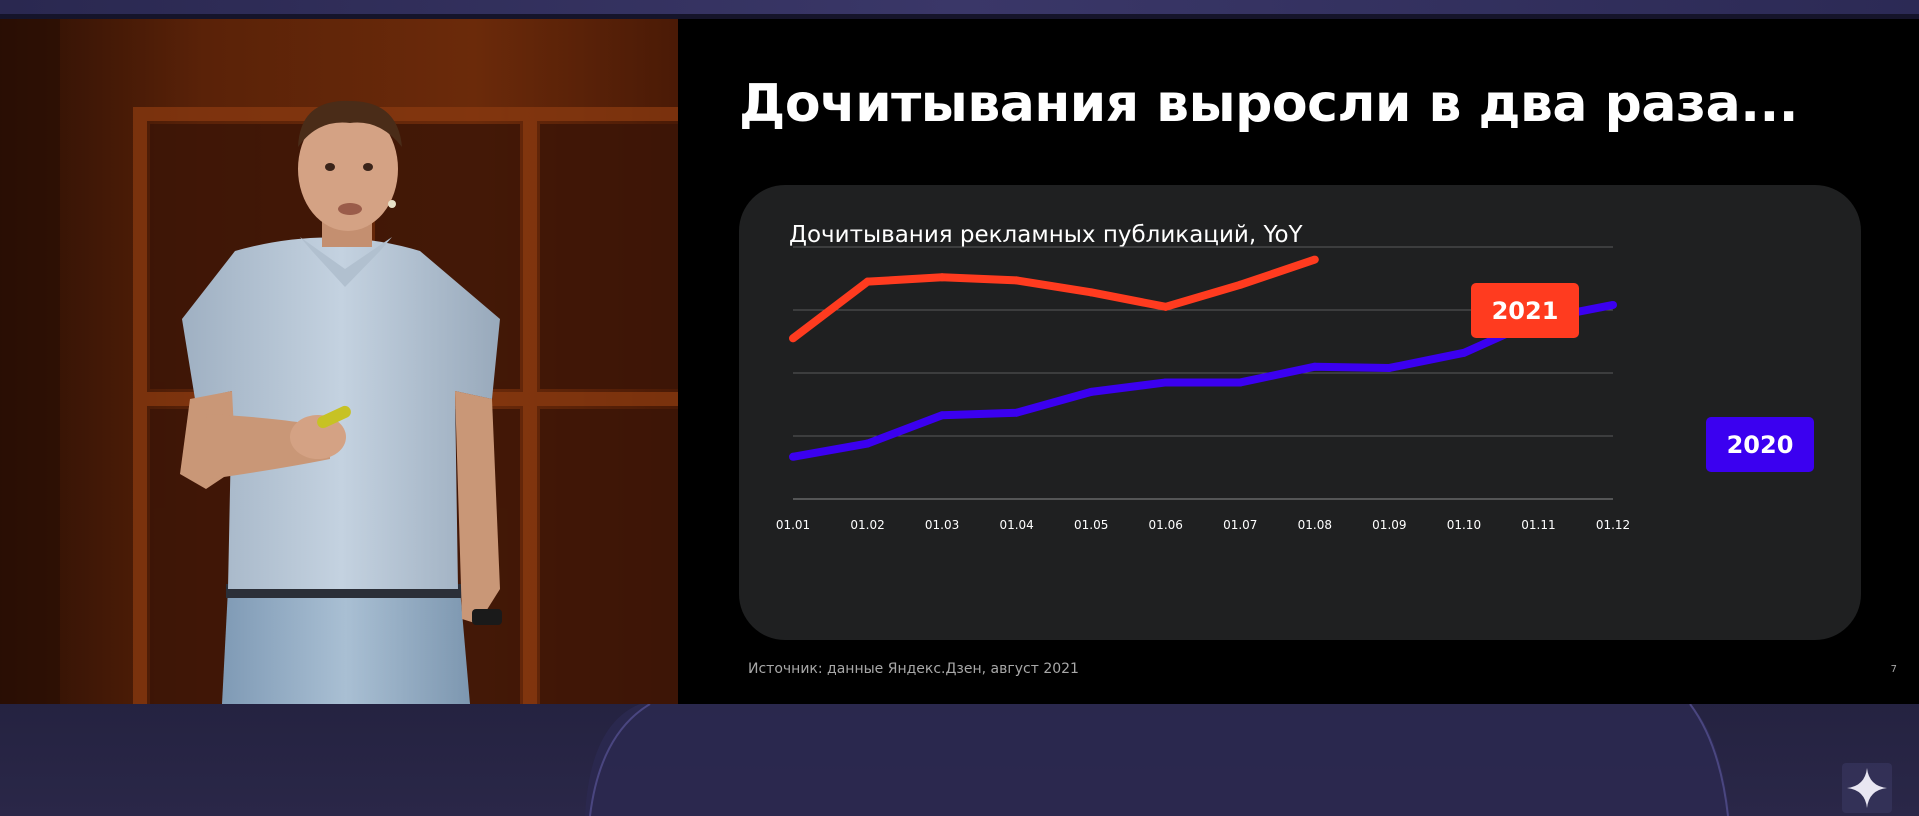  What do you see at coordinates (1315, 525) in the screenshot?
I see `x-tick-label: 01.08` at bounding box center [1315, 525].